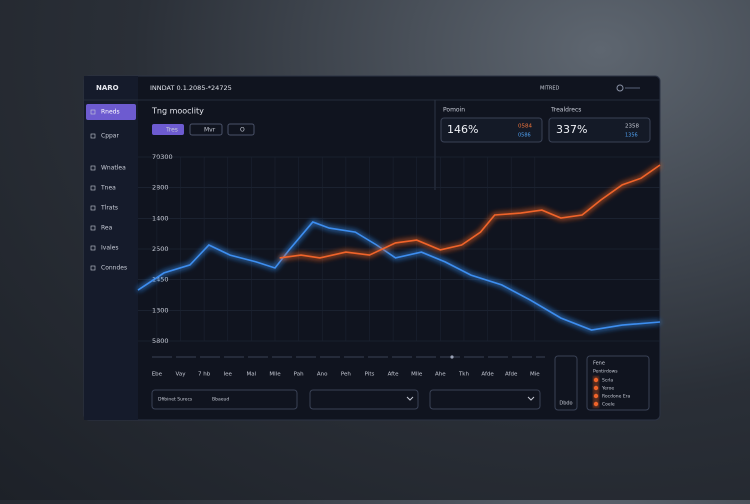 This screenshot has height=504, width=750. I want to click on card-small: 2358, so click(632, 127).